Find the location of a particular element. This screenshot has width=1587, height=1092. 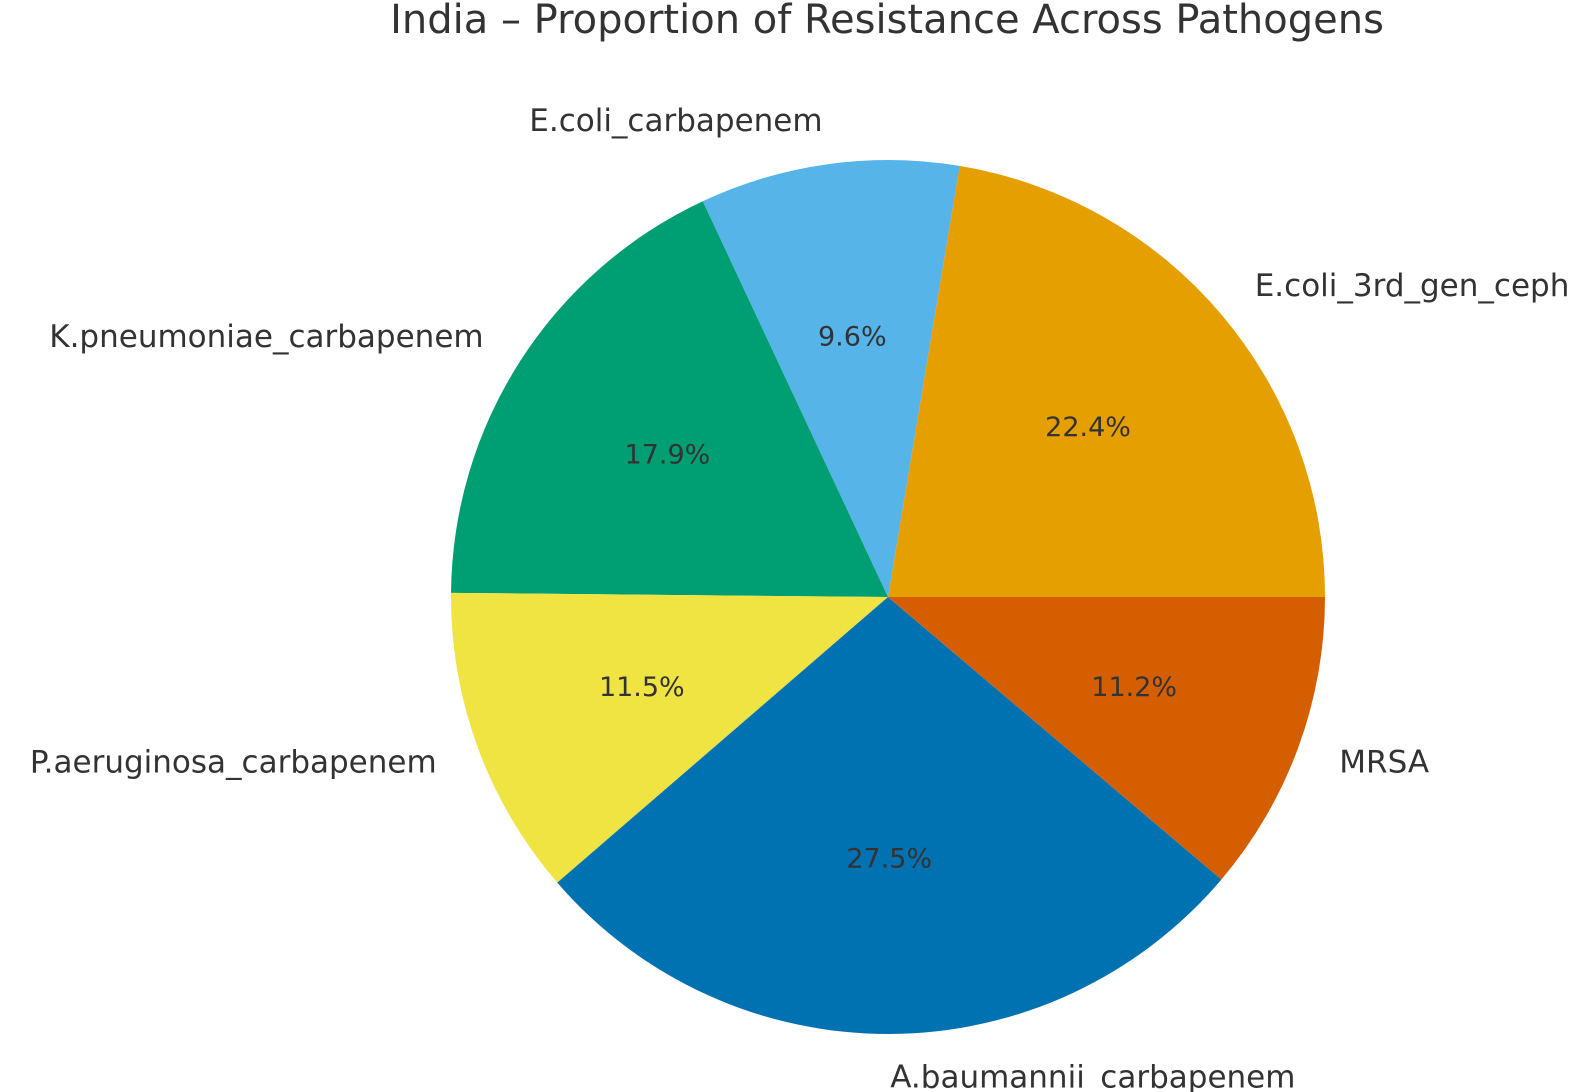

pie-percent-label: 27.5% is located at coordinates (889, 859).